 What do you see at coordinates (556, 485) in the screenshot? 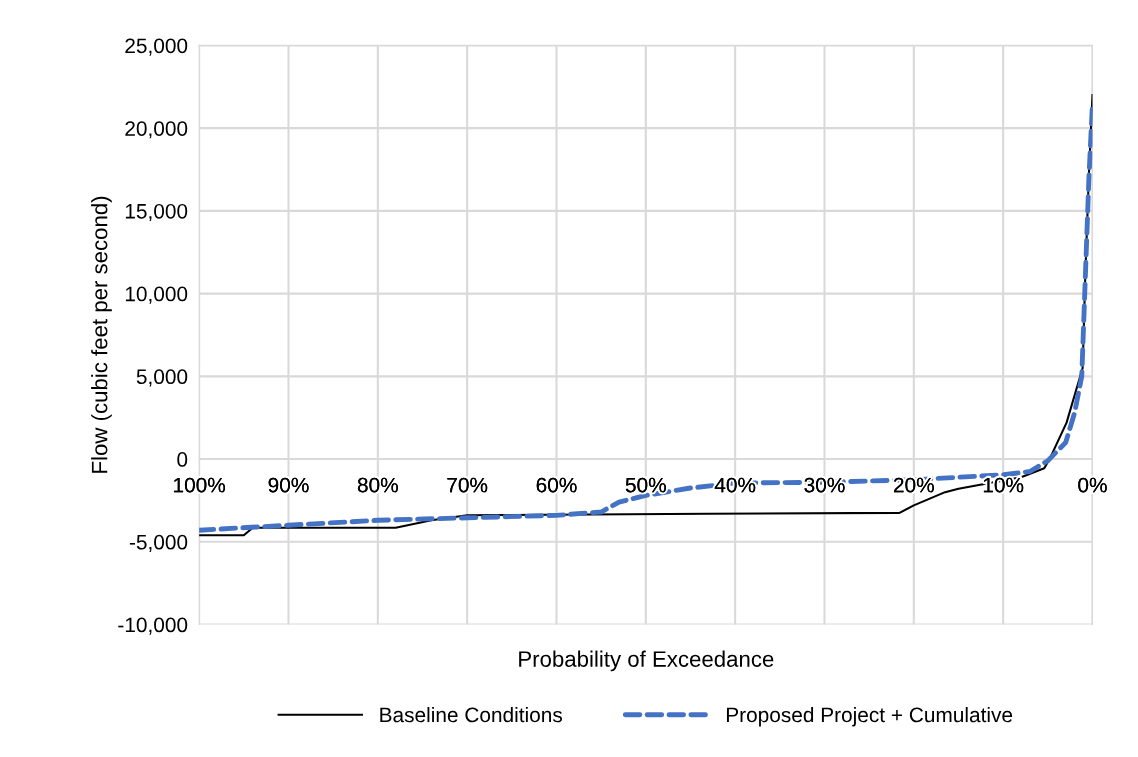
I see `x-tick-label: 60%` at bounding box center [556, 485].